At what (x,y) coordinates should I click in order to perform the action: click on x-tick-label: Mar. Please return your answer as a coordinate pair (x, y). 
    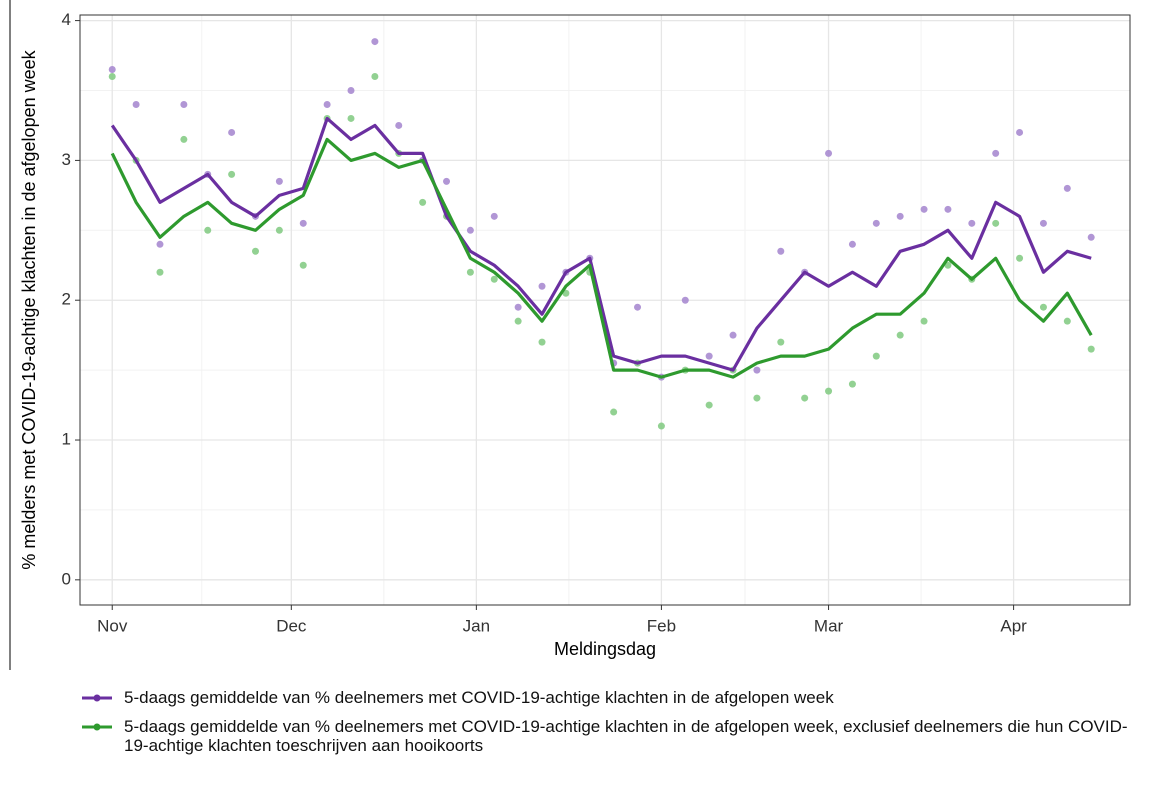
    Looking at the image, I should click on (829, 625).